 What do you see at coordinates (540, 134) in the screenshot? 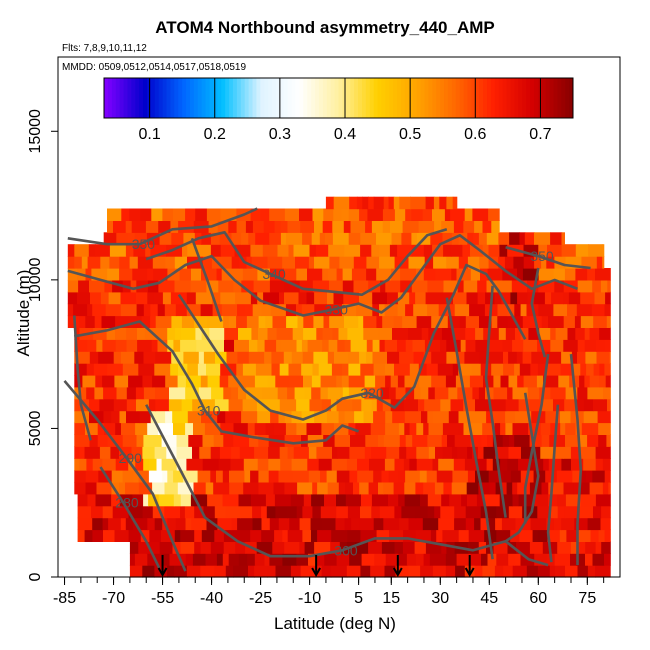
I see `colorbar-tick-label: 0.7` at bounding box center [540, 134].